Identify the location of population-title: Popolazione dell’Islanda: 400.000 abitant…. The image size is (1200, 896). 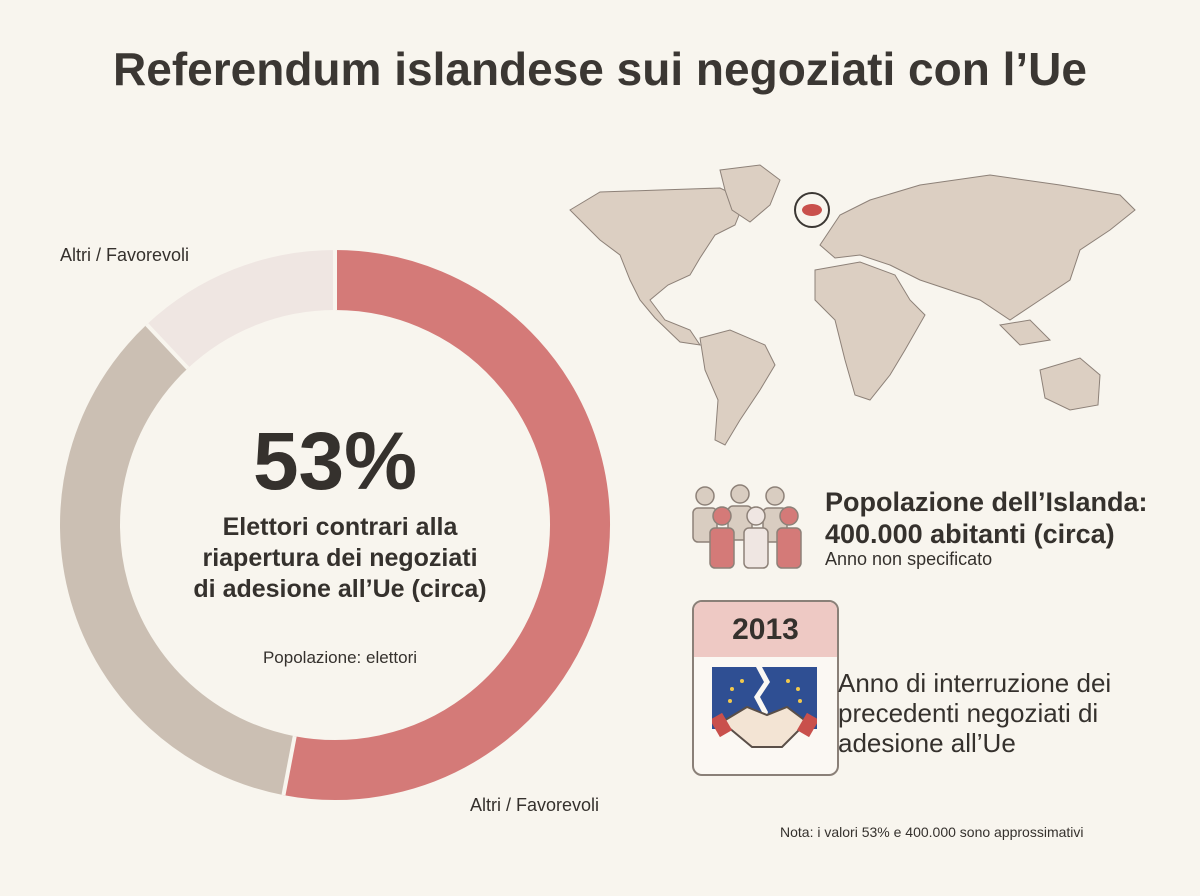
(986, 518).